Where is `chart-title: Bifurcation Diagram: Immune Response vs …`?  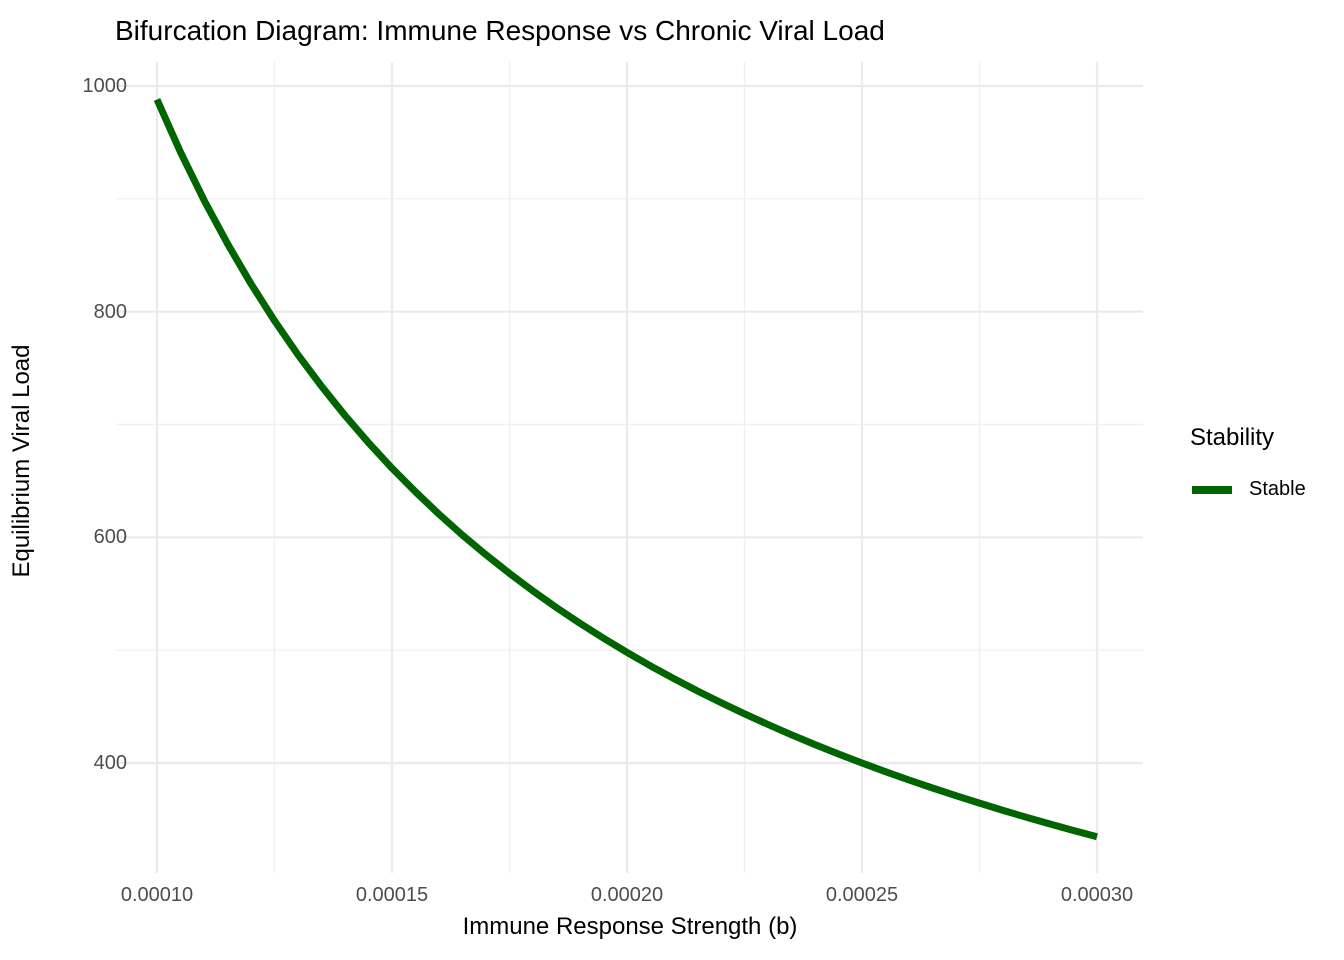
chart-title: Bifurcation Diagram: Immune Response vs … is located at coordinates (500, 30).